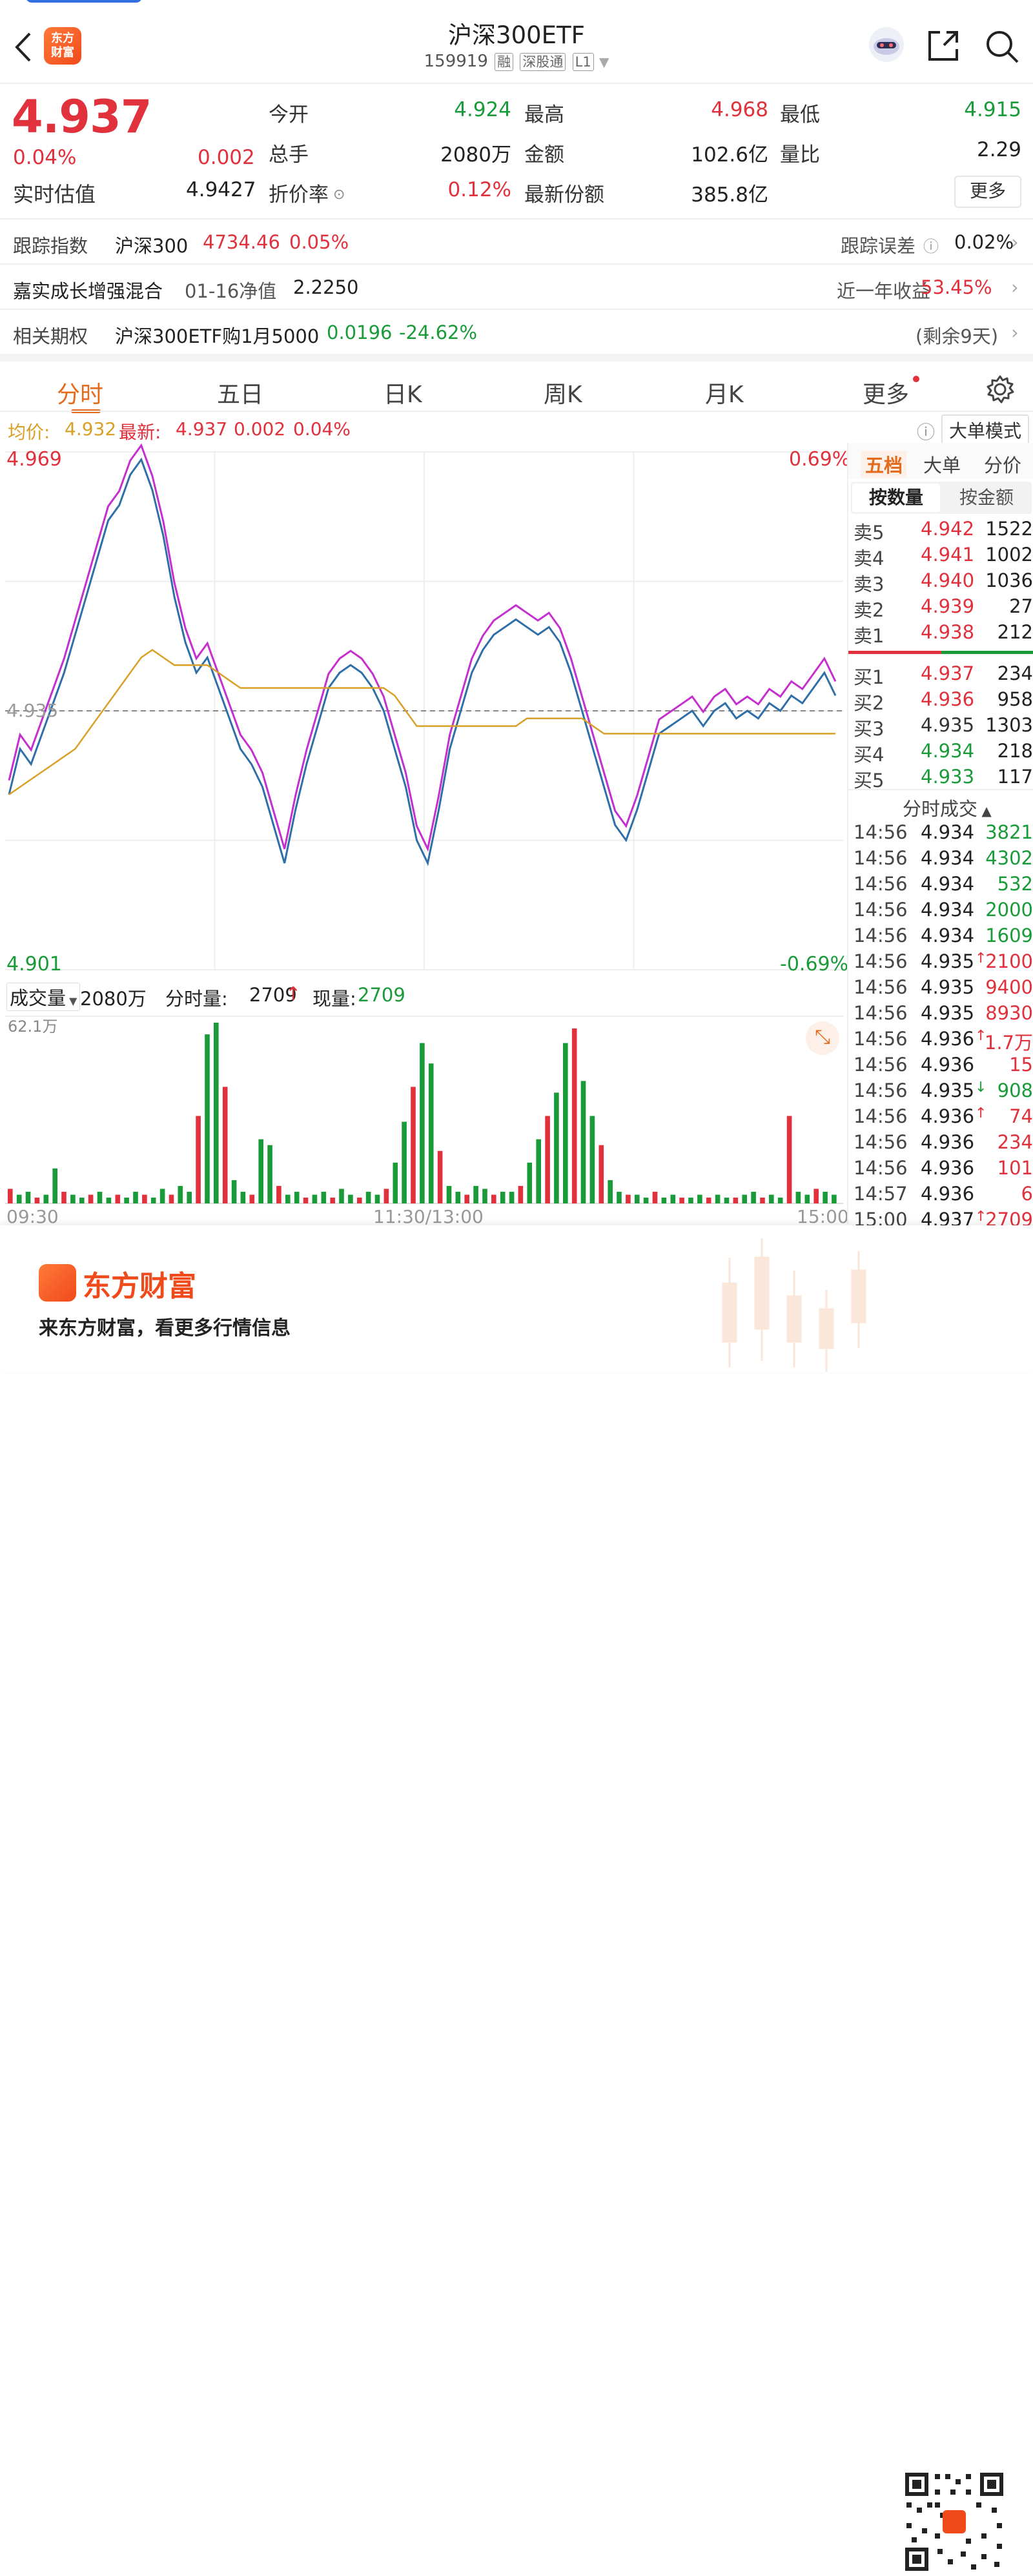 The image size is (1033, 2576). Describe the element at coordinates (360, 332) in the screenshot. I see `option-price: 0.0196` at that location.